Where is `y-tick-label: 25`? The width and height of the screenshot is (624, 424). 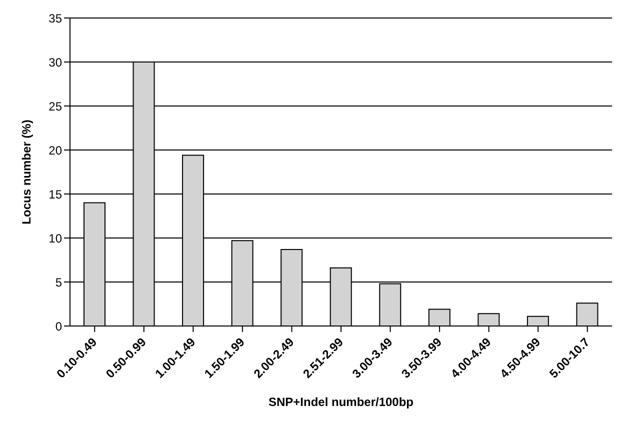 y-tick-label: 25 is located at coordinates (55, 106).